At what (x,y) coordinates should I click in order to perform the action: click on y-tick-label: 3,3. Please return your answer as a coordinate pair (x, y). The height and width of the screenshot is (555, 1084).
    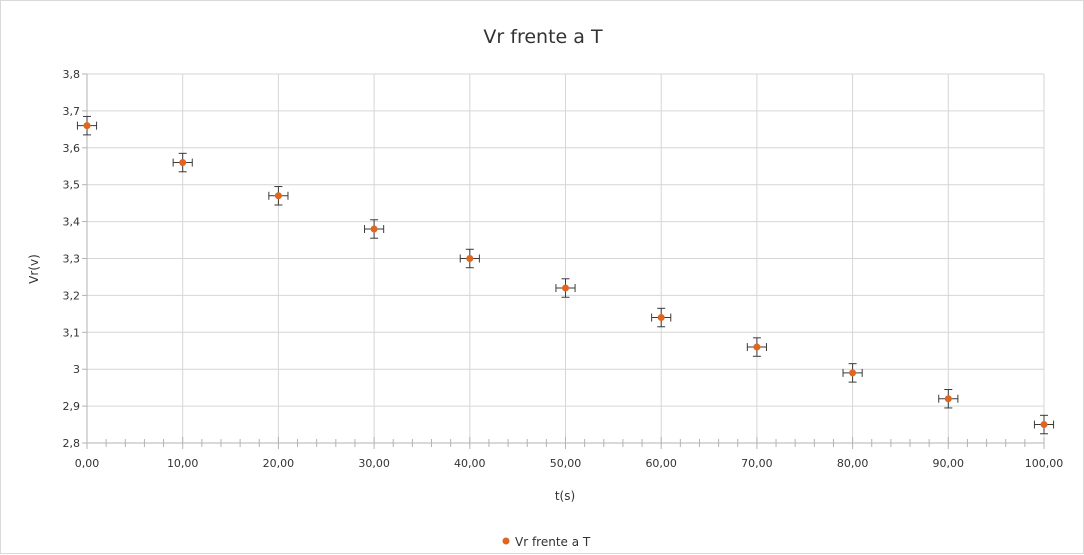
    Looking at the image, I should click on (72, 259).